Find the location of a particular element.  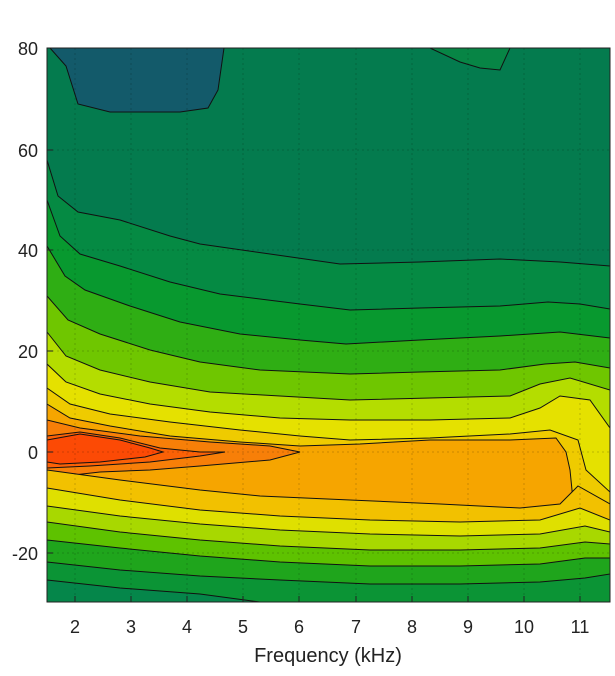

y-tick-label: -20 is located at coordinates (25, 554).